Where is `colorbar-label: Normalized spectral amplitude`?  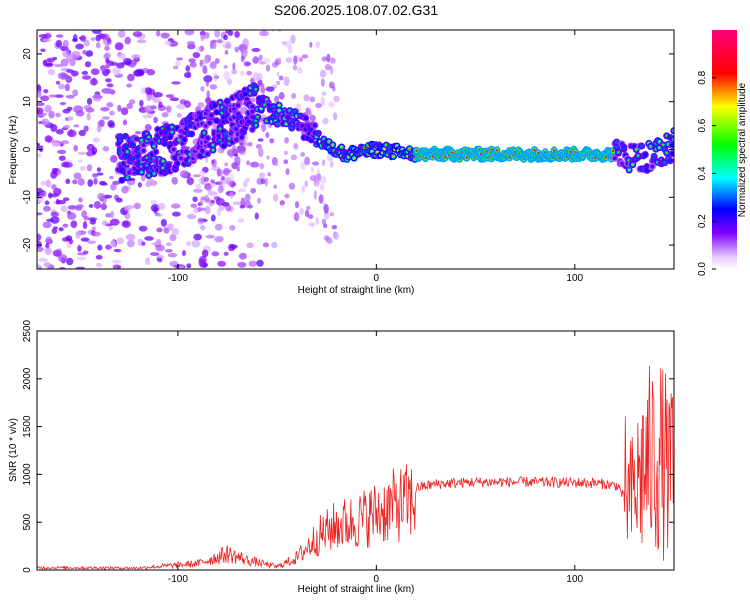 colorbar-label: Normalized spectral amplitude is located at coordinates (742, 149).